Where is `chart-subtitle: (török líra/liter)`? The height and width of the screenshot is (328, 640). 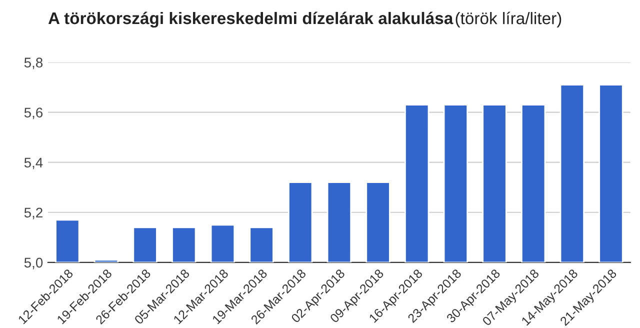
chart-subtitle: (török líra/liter) is located at coordinates (509, 20).